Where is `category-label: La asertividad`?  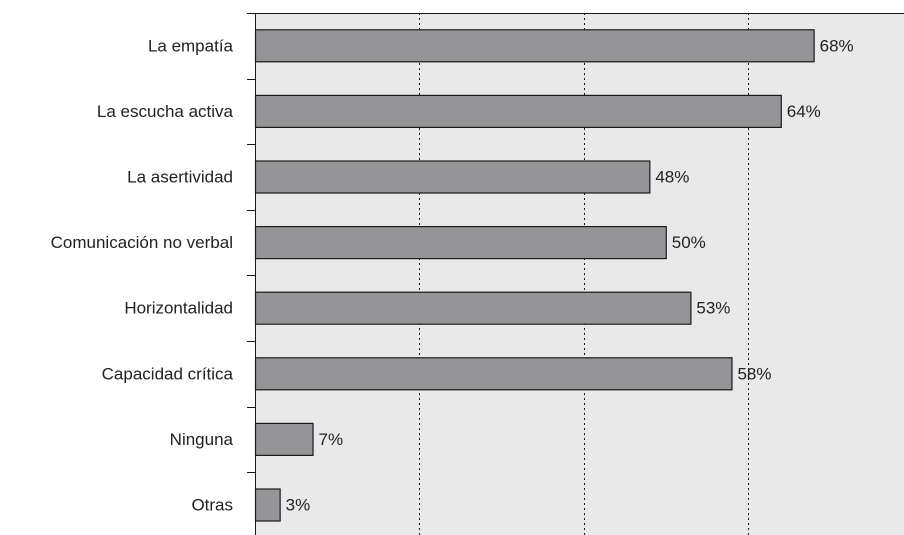
category-label: La asertividad is located at coordinates (180, 177).